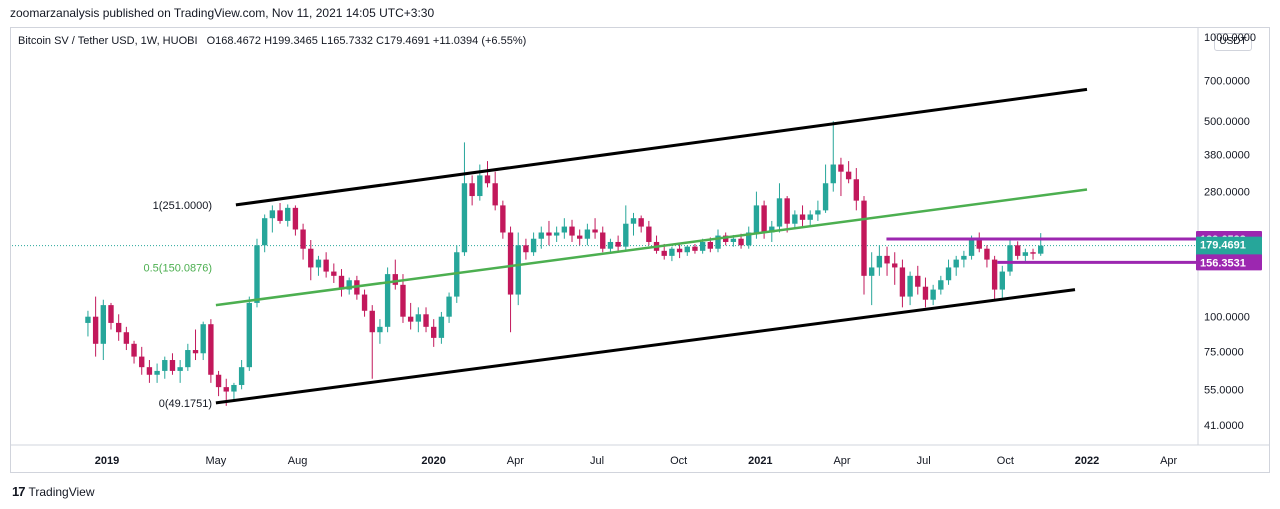 This screenshot has height=509, width=1280. I want to click on y-tick-label: 500.0000, so click(1227, 122).